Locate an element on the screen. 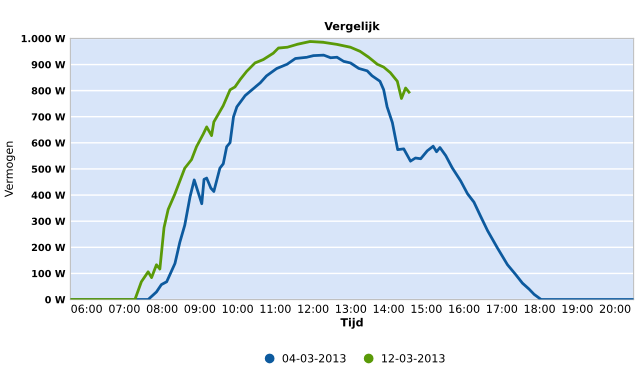  x-tick-label: 17:00 is located at coordinates (502, 308).